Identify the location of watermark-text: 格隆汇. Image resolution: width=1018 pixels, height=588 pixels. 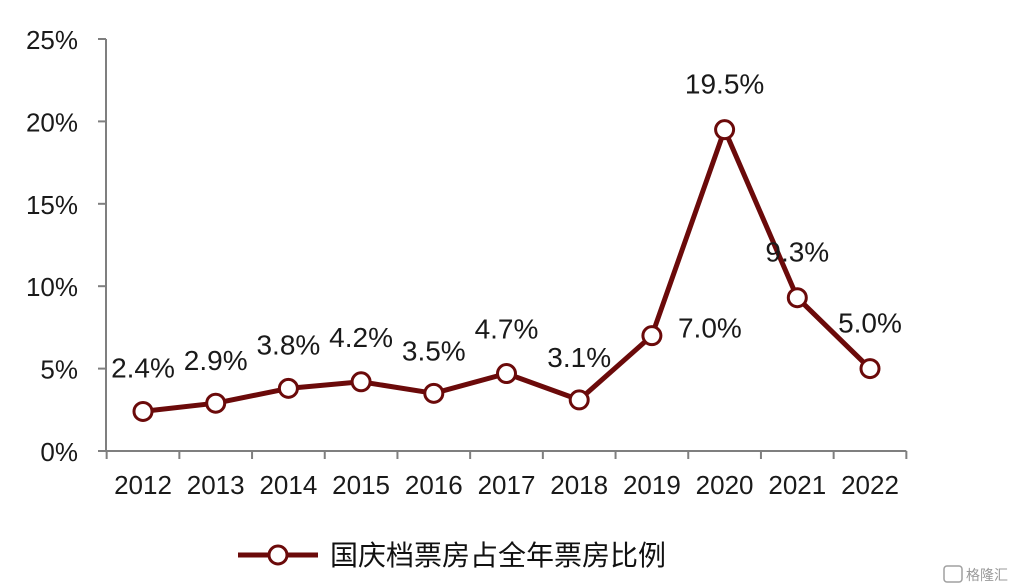
(987, 575).